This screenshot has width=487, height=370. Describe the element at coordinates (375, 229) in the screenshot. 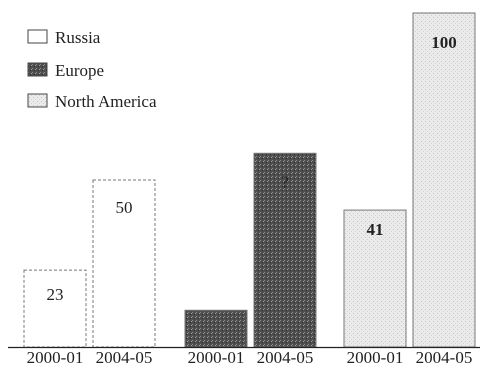

I see `data-label-north-america-2000-01: 41` at that location.